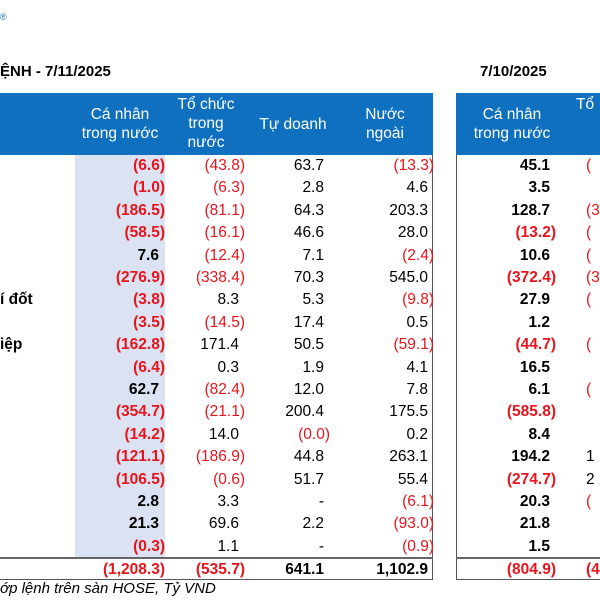 The width and height of the screenshot is (600, 600). Describe the element at coordinates (536, 233) in the screenshot. I see `table-cell-prev: (13.2)` at that location.